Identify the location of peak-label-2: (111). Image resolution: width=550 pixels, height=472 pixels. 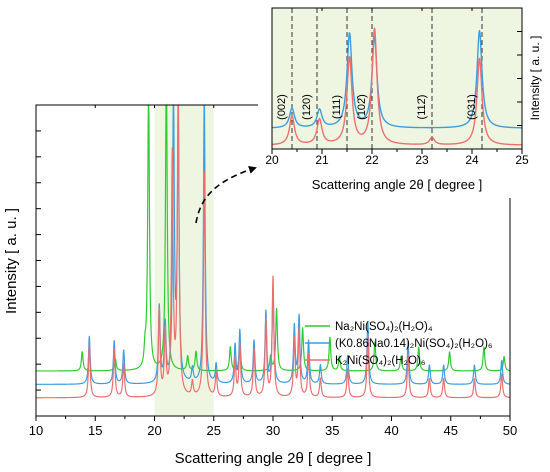
(337, 107).